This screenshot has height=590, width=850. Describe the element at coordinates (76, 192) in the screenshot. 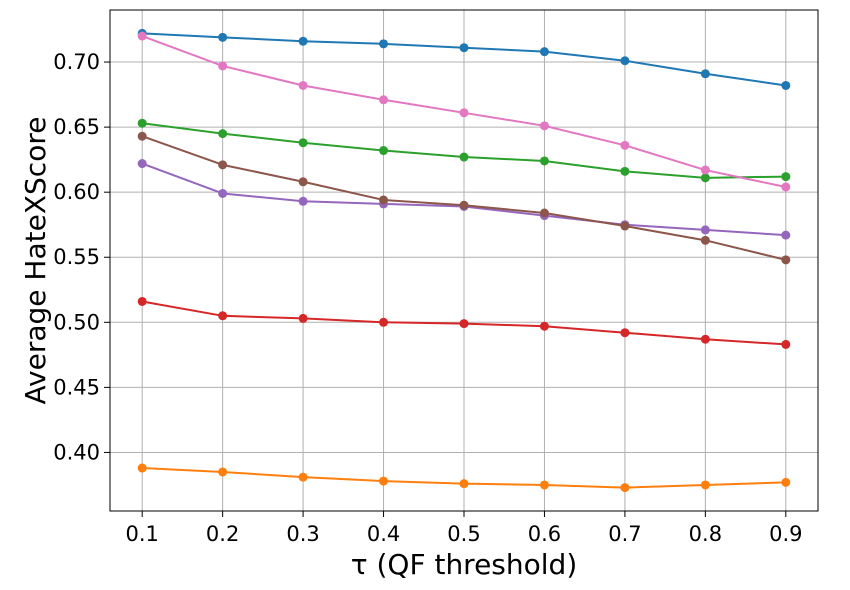

I see `y-tick-label: 0.60` at that location.